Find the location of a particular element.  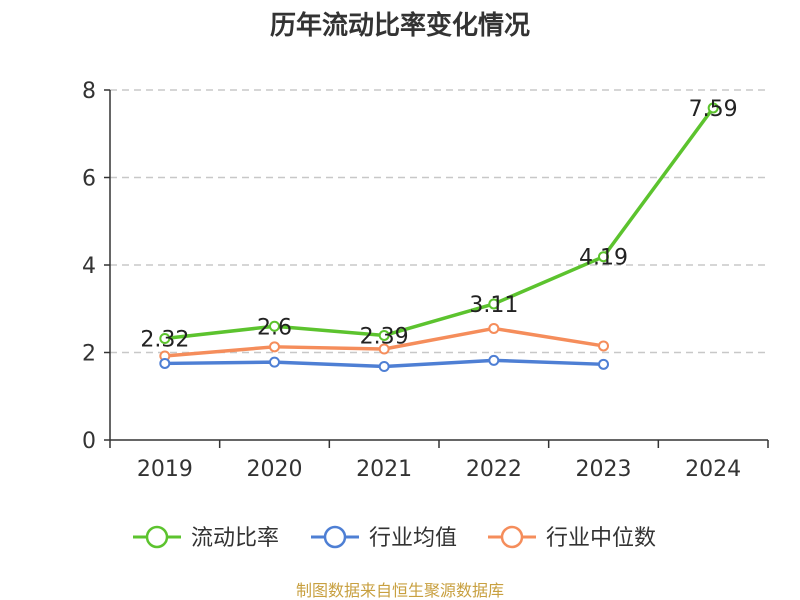

data-point-0-2024 is located at coordinates (713, 108).